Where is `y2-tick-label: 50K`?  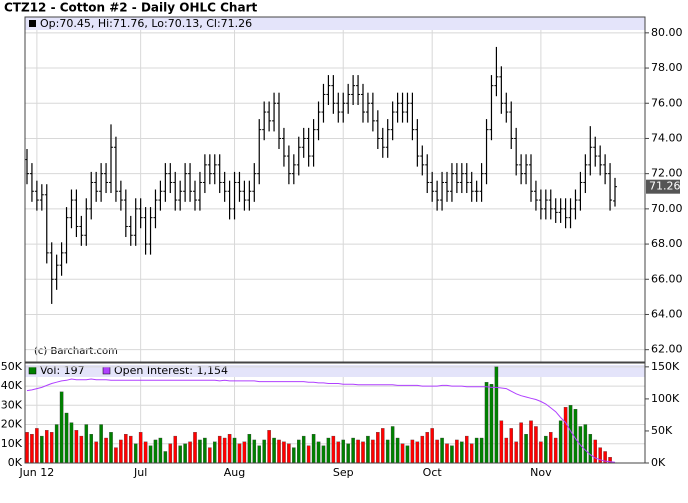 y2-tick-label: 50K is located at coordinates (662, 430).